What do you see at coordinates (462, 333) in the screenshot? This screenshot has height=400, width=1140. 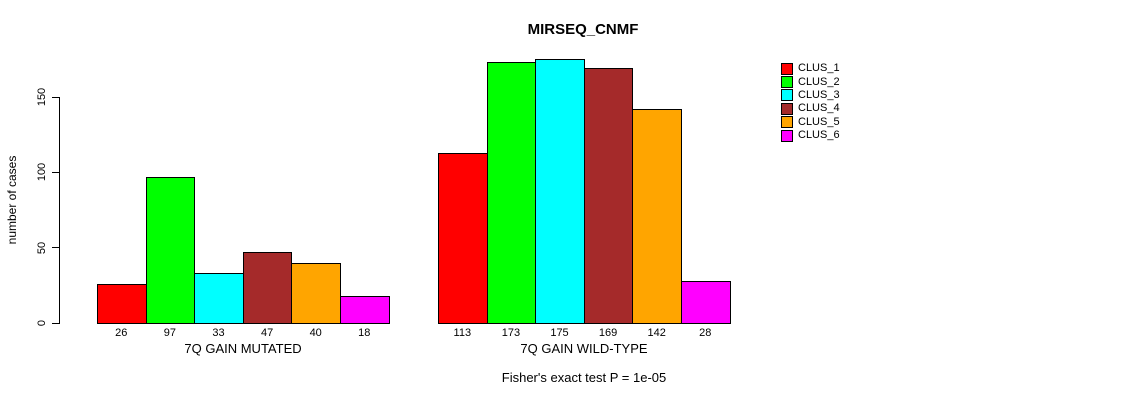 I see `bar-value-clus_1-group2: 113` at bounding box center [462, 333].